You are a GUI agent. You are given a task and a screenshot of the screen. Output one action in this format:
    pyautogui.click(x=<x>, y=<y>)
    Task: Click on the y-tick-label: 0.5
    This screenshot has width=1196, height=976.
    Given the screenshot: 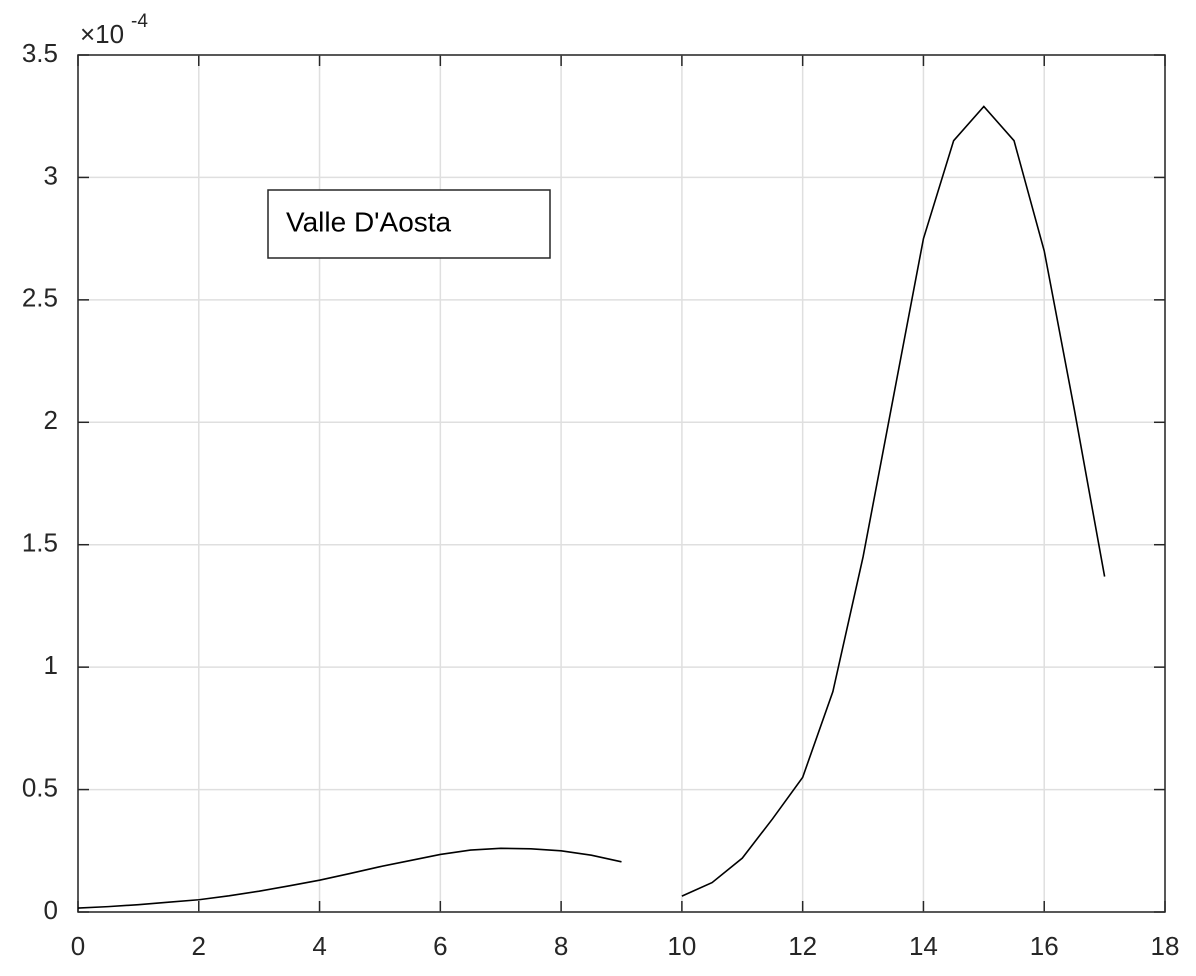 What is the action you would take?
    pyautogui.click(x=40, y=787)
    